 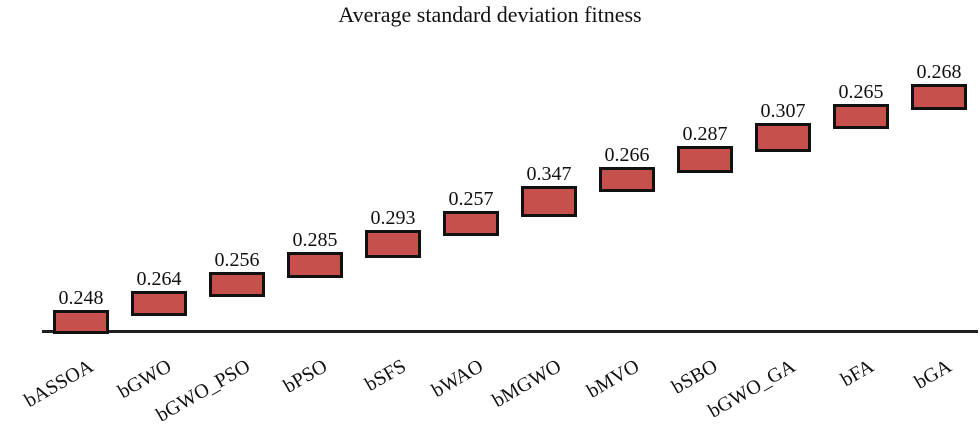 I want to click on x-label-bGA: bGA, so click(x=933, y=374).